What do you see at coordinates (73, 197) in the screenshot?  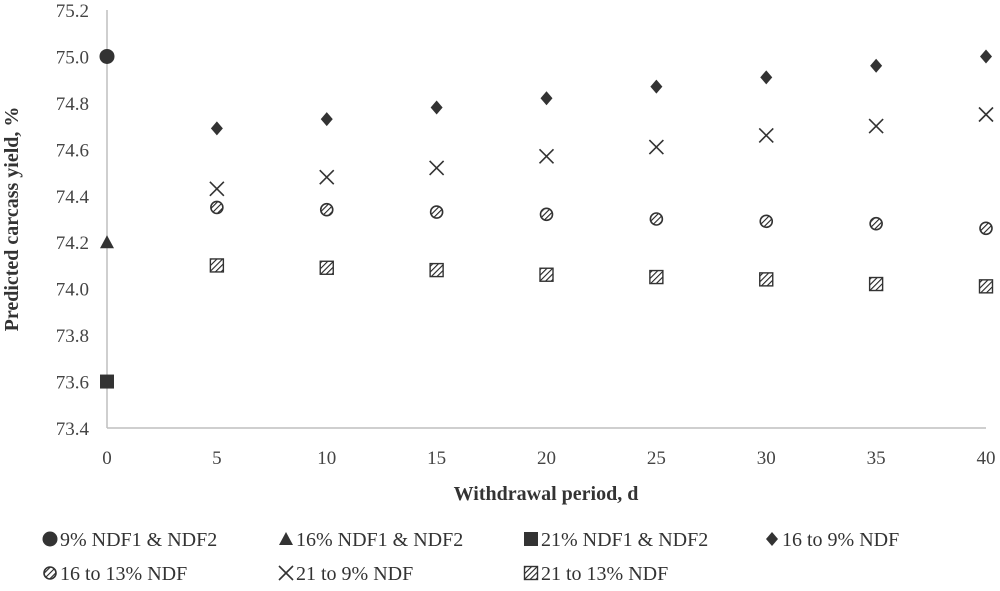 I see `y-tick-label: 74.4` at bounding box center [73, 197].